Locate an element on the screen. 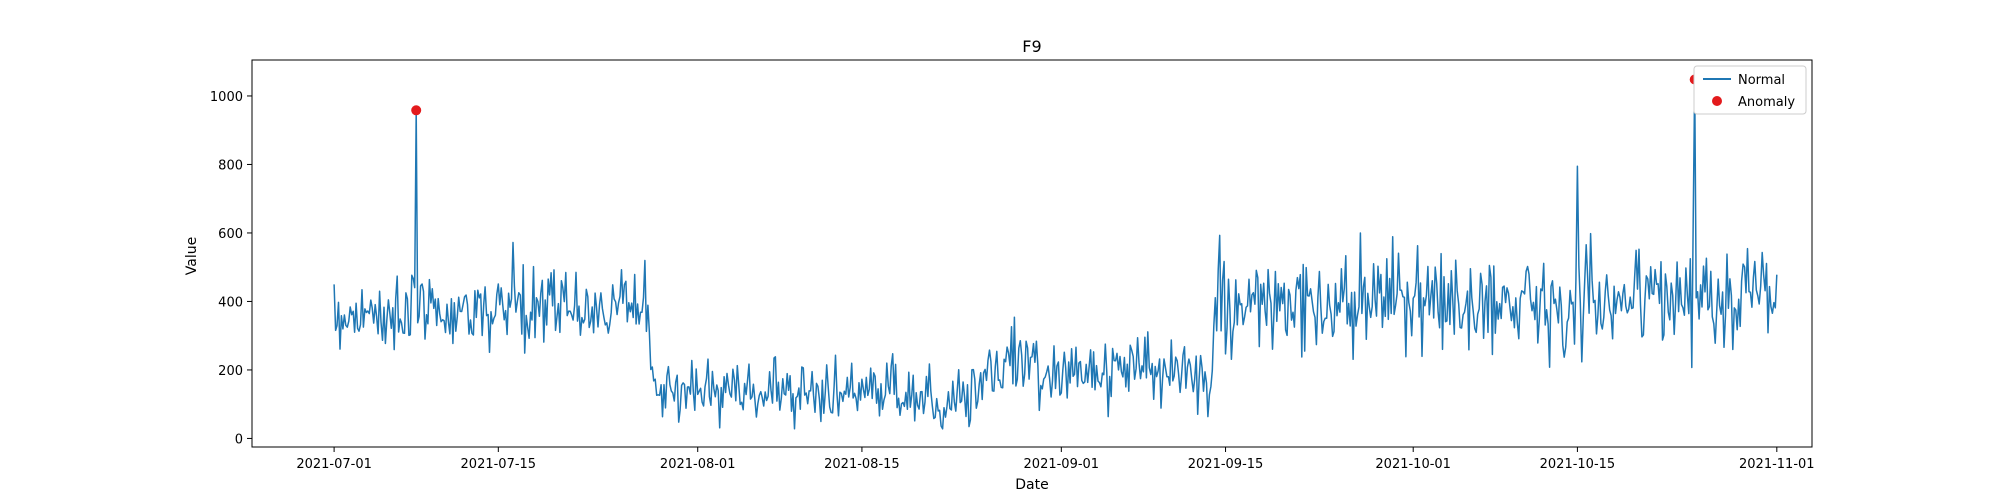 This screenshot has height=500, width=2000. x-tick-label: 2021-08-15 is located at coordinates (862, 464).